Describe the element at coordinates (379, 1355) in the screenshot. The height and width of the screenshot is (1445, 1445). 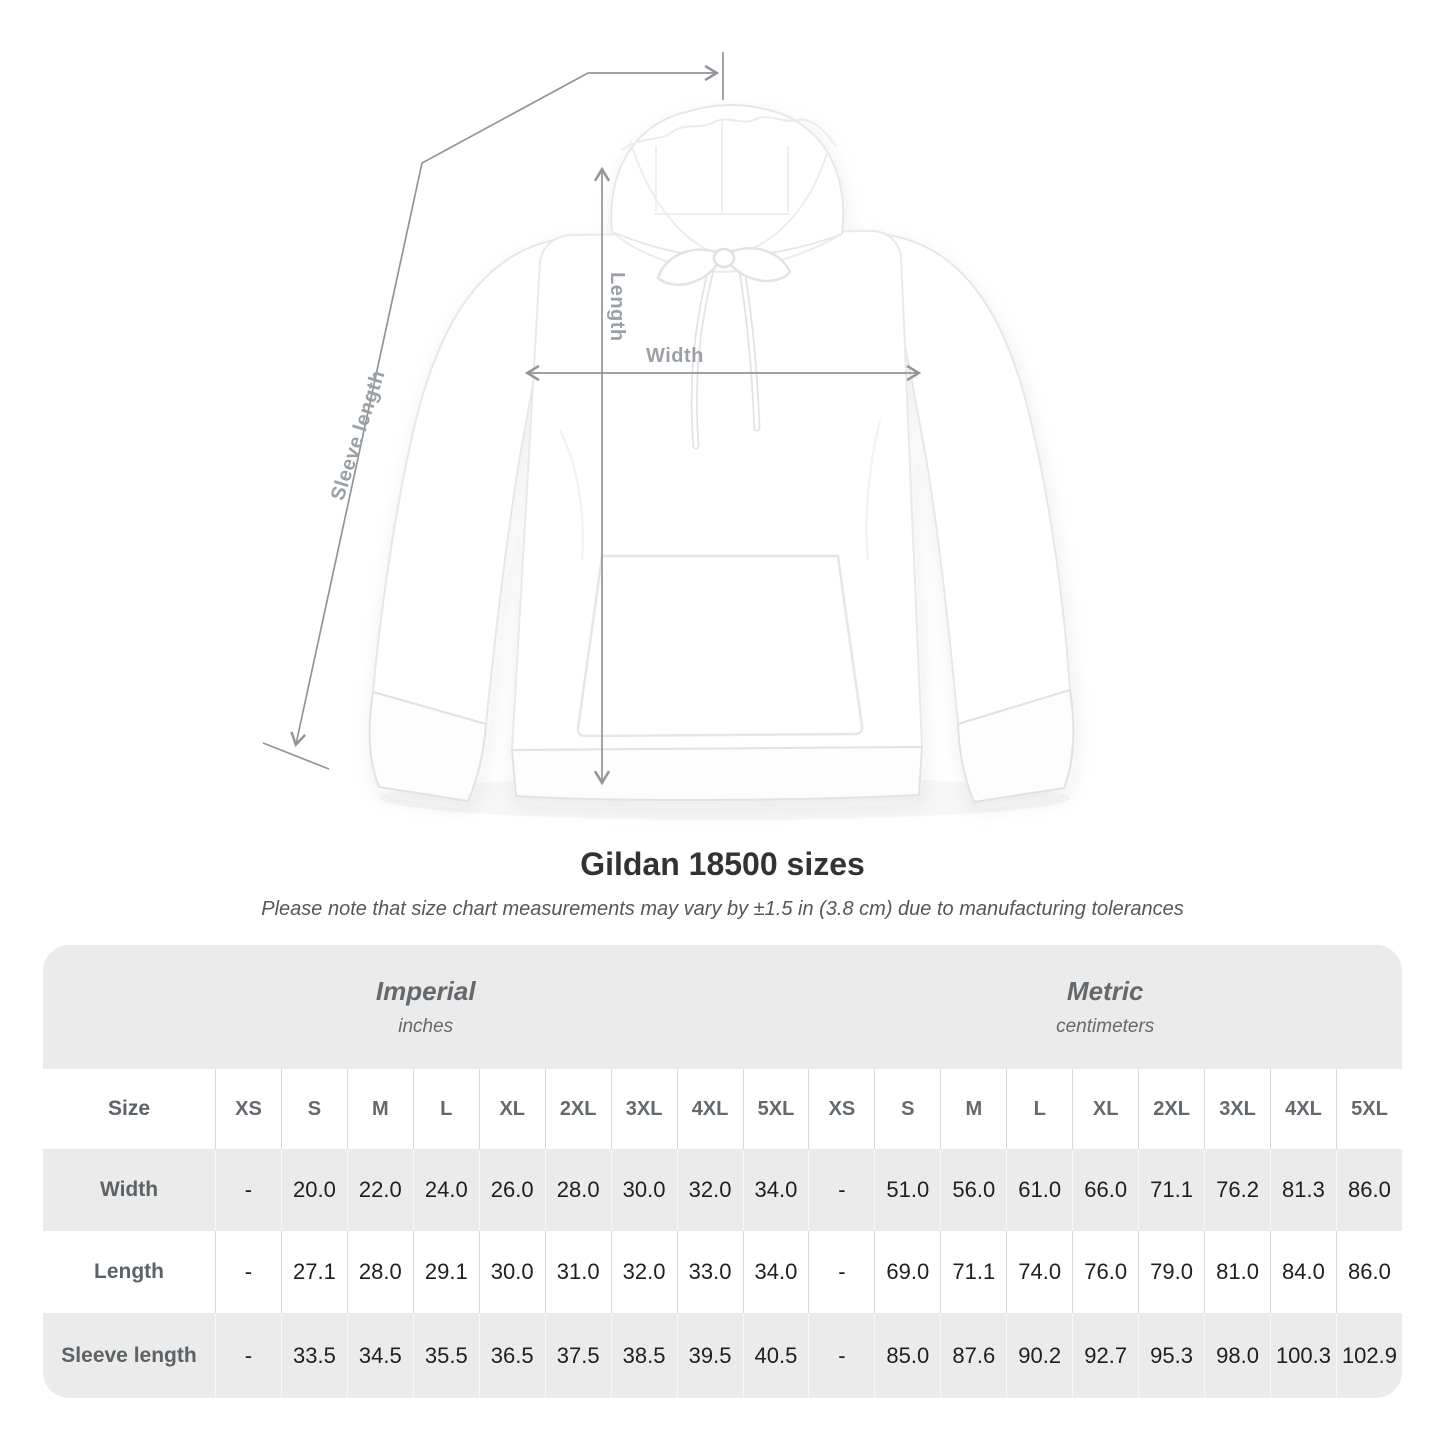
I see `cell-imperial-m: 34.5` at that location.